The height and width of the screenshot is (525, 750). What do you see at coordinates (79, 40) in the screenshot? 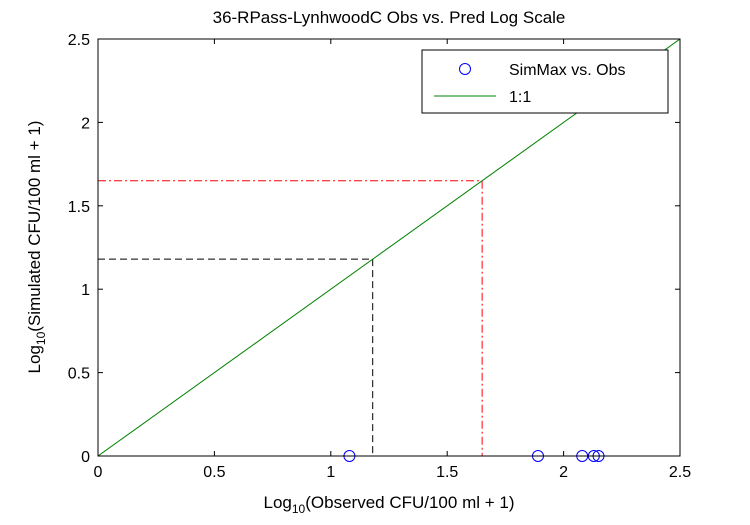
I see `y-tick-label-5: 2.5` at bounding box center [79, 40].